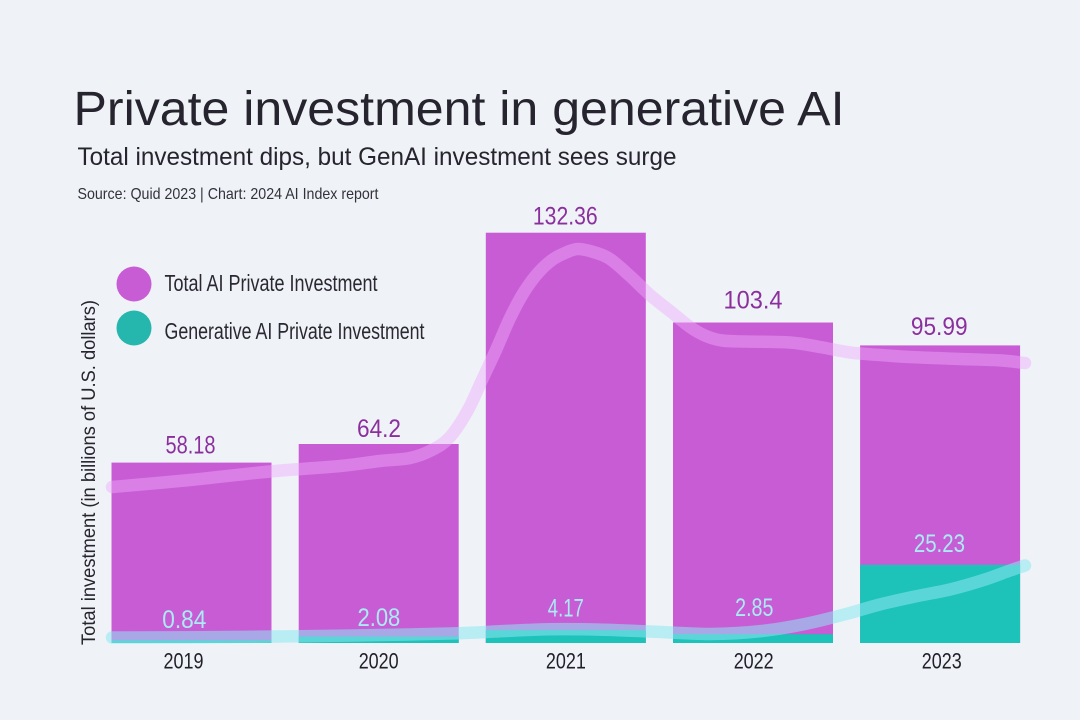  Describe the element at coordinates (271, 283) in the screenshot. I see `svg-text: Total AI Private Investment` at that location.